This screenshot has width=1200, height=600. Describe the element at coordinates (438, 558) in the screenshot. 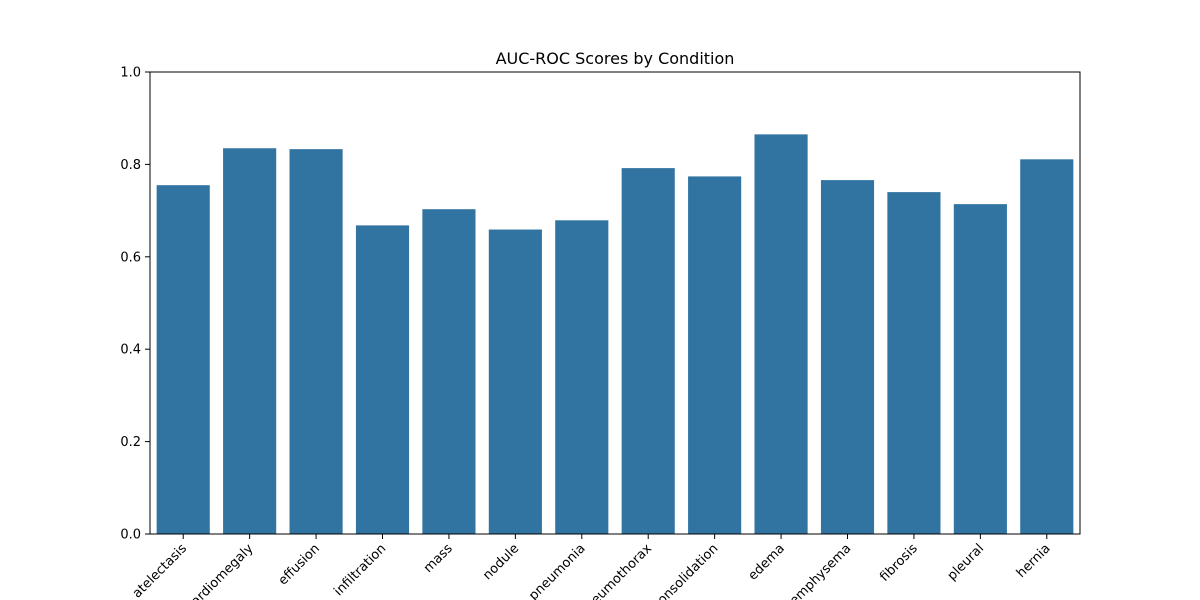

I see `x-tick-label: mass` at that location.